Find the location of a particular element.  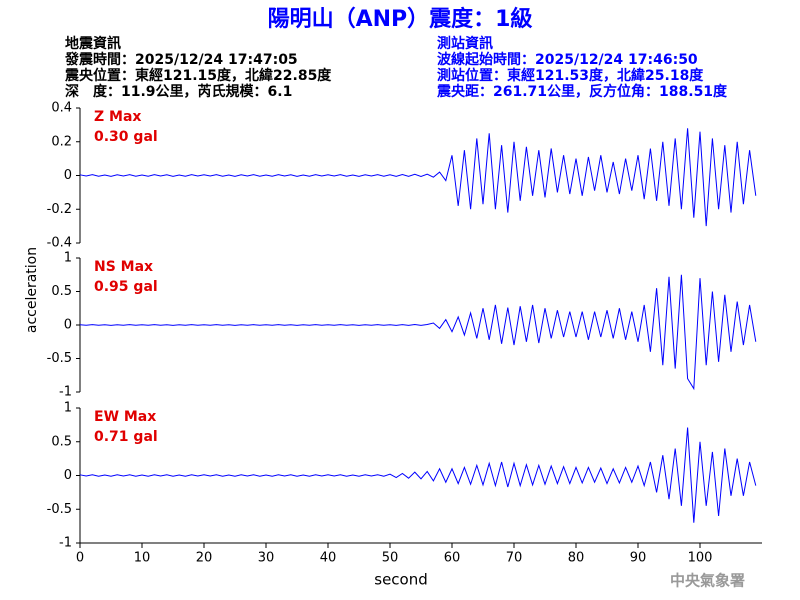

x-tick-label: 80 is located at coordinates (576, 558).